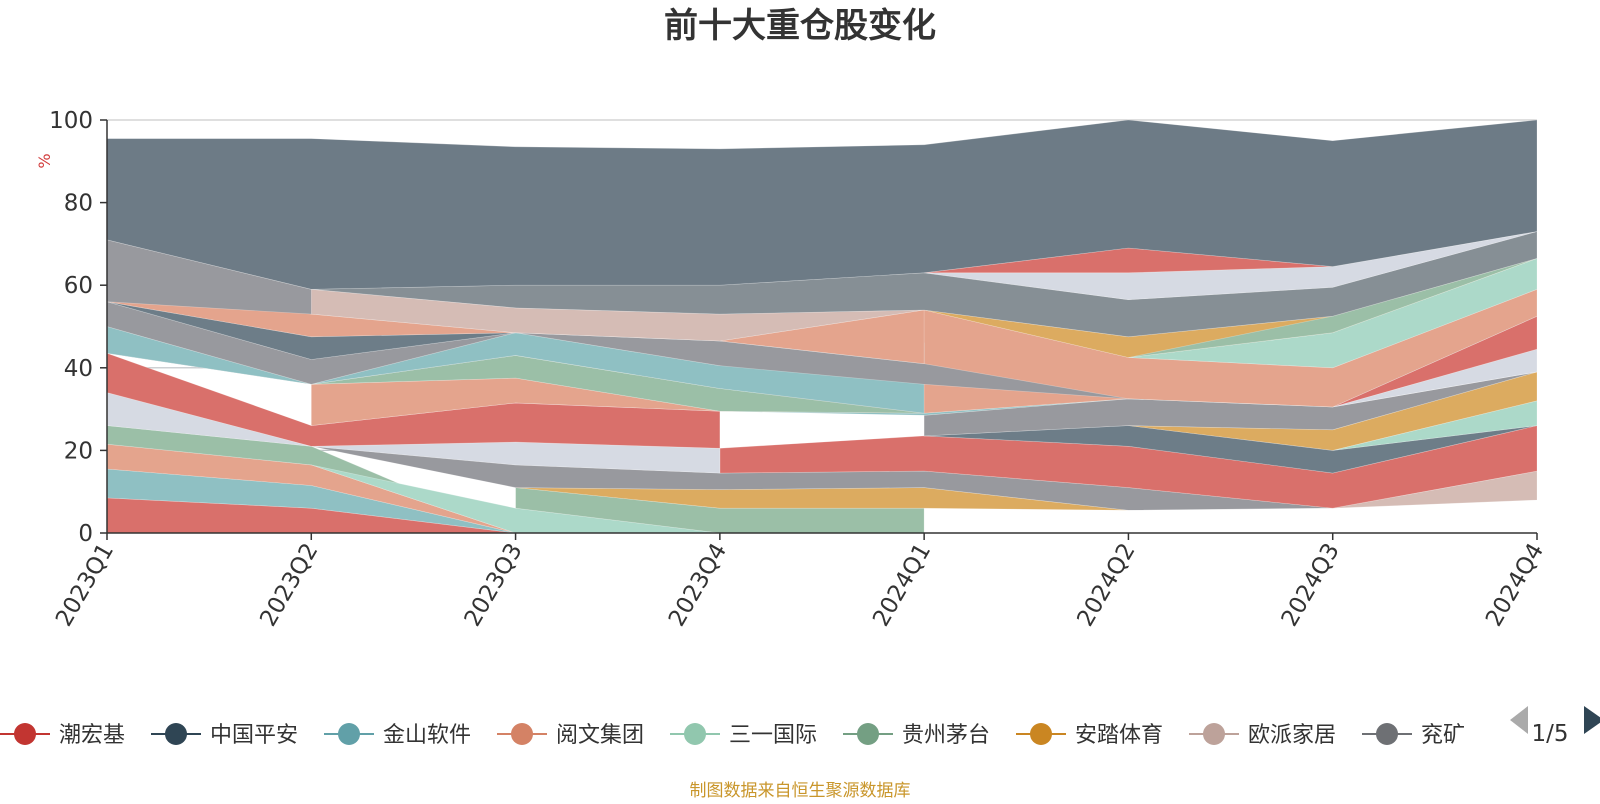 The width and height of the screenshot is (1600, 804). I want to click on legend-page-indicator: 1/5, so click(1549, 734).